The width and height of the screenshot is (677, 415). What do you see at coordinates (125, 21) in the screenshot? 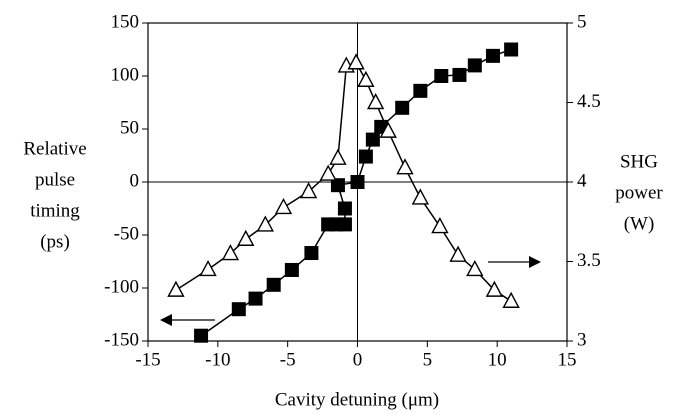
I see `y-tick-label: 150` at bounding box center [125, 21].